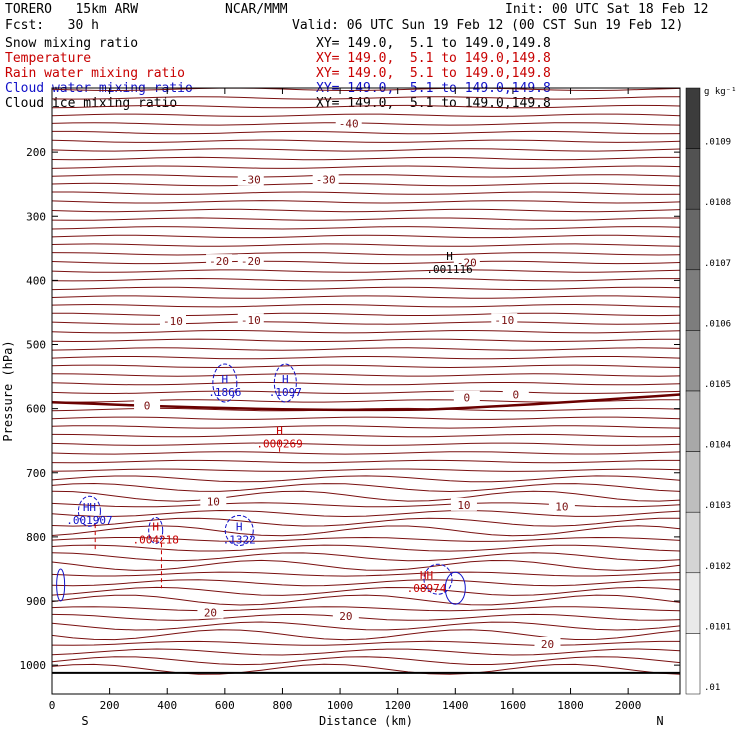  What do you see at coordinates (224, 392) in the screenshot?
I see `maximum-value: .1866` at bounding box center [224, 392].